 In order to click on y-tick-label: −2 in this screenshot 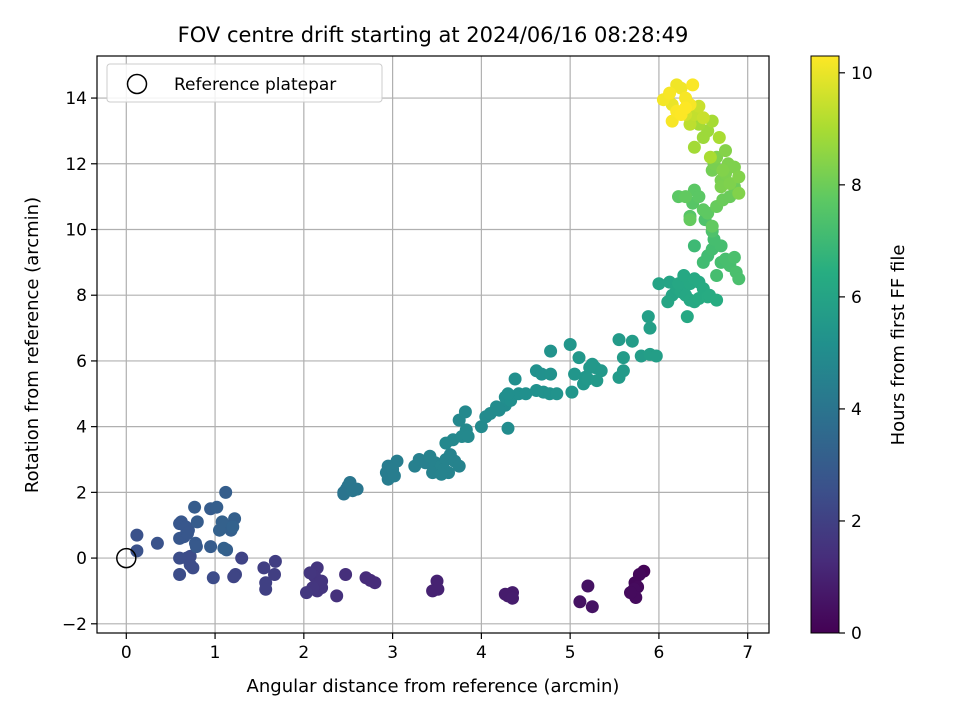, I will do `click(74, 625)`.